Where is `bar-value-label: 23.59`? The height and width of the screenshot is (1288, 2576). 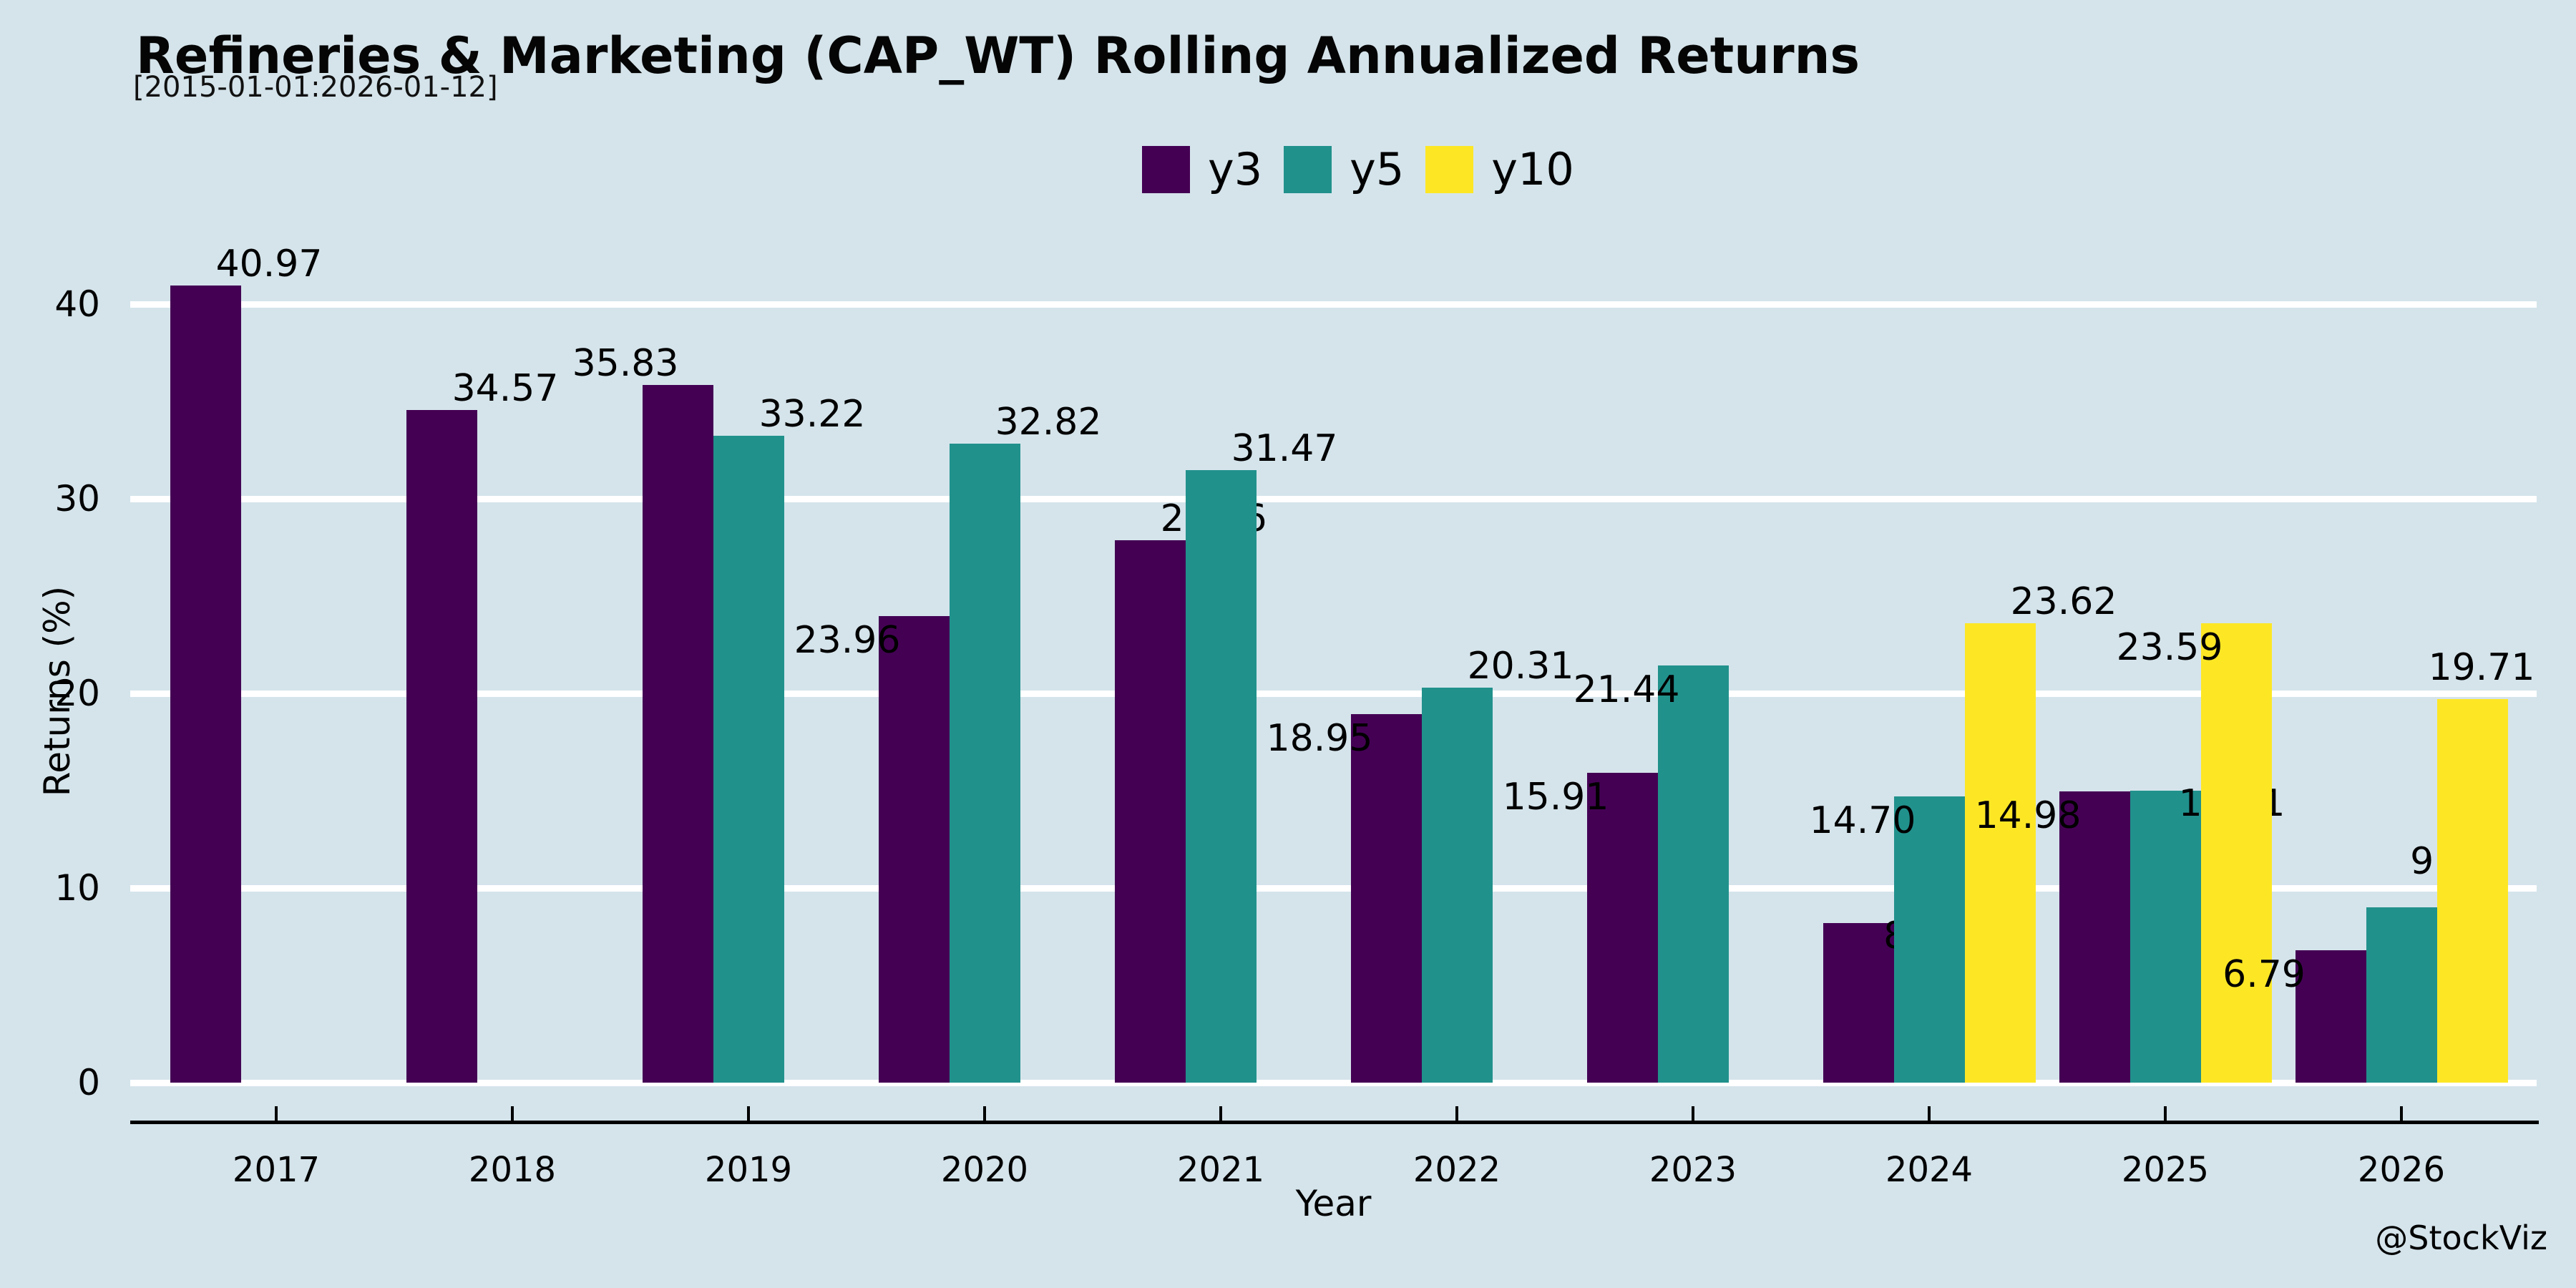
bar-value-label: 23.59 is located at coordinates (2169, 648).